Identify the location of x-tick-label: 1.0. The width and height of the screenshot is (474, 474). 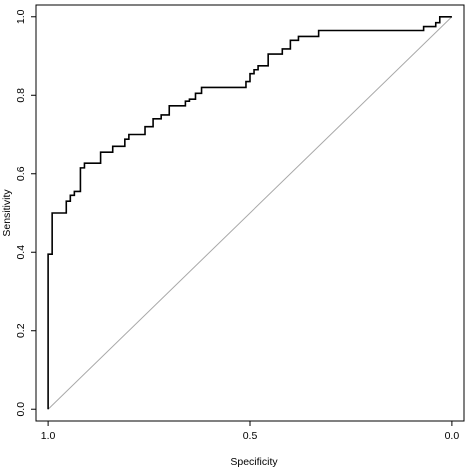
(48, 436).